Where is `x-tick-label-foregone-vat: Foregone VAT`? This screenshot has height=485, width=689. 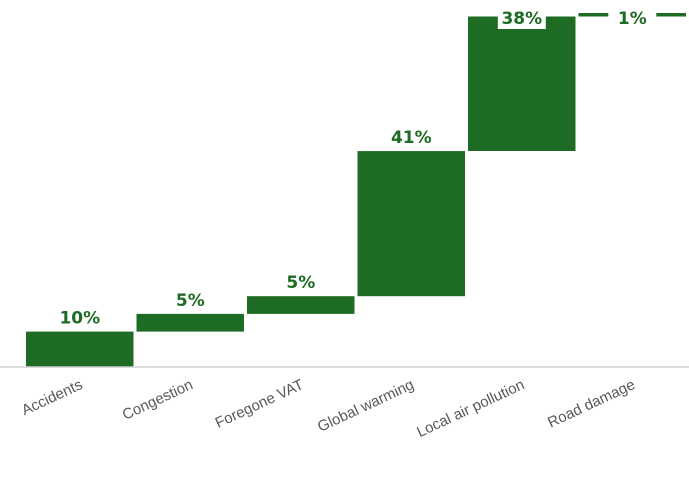 x-tick-label-foregone-vat: Foregone VAT is located at coordinates (260, 404).